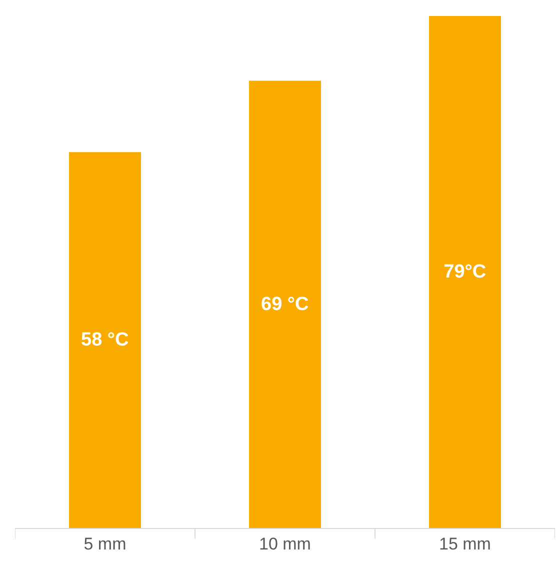 This screenshot has width=556, height=569. I want to click on x-tick-label: 15 mm, so click(465, 544).